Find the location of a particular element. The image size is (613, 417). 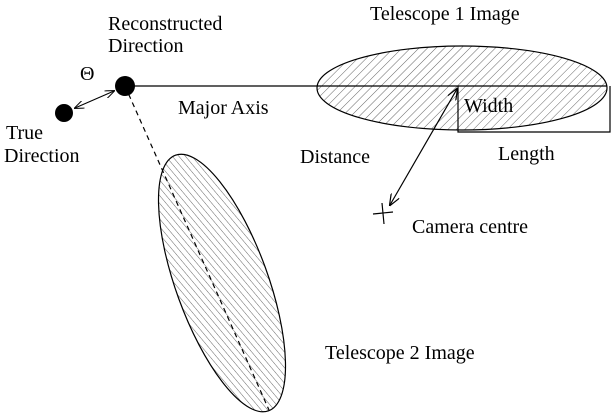

telescope2-ellipse is located at coordinates (222, 283).